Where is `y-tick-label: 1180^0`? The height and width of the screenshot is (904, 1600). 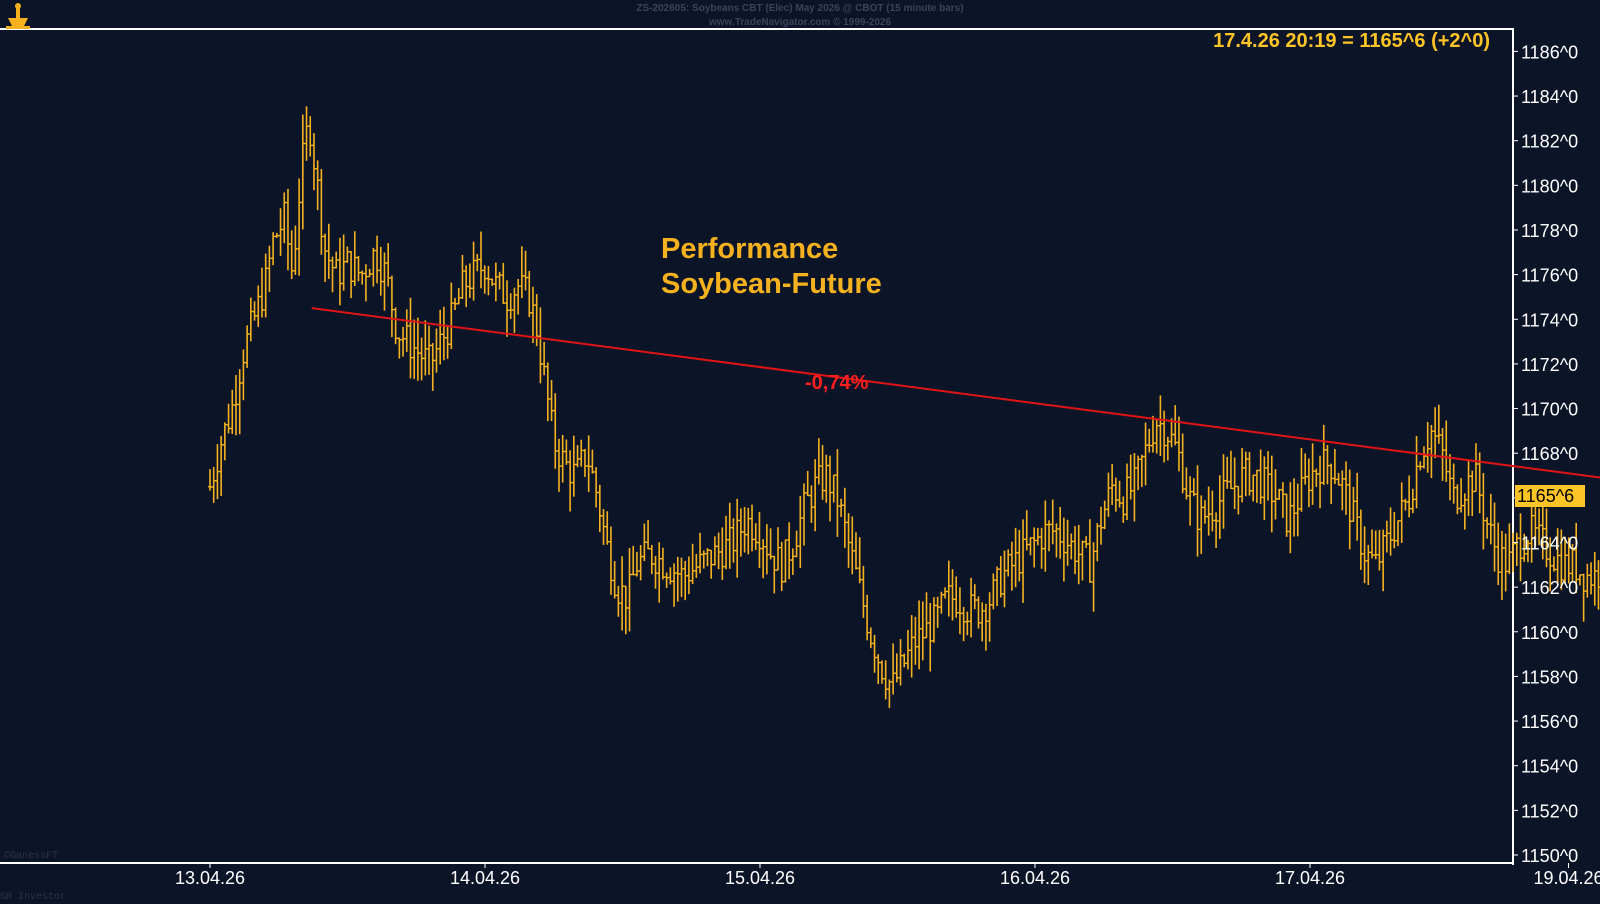
y-tick-label: 1180^0 is located at coordinates (1549, 186).